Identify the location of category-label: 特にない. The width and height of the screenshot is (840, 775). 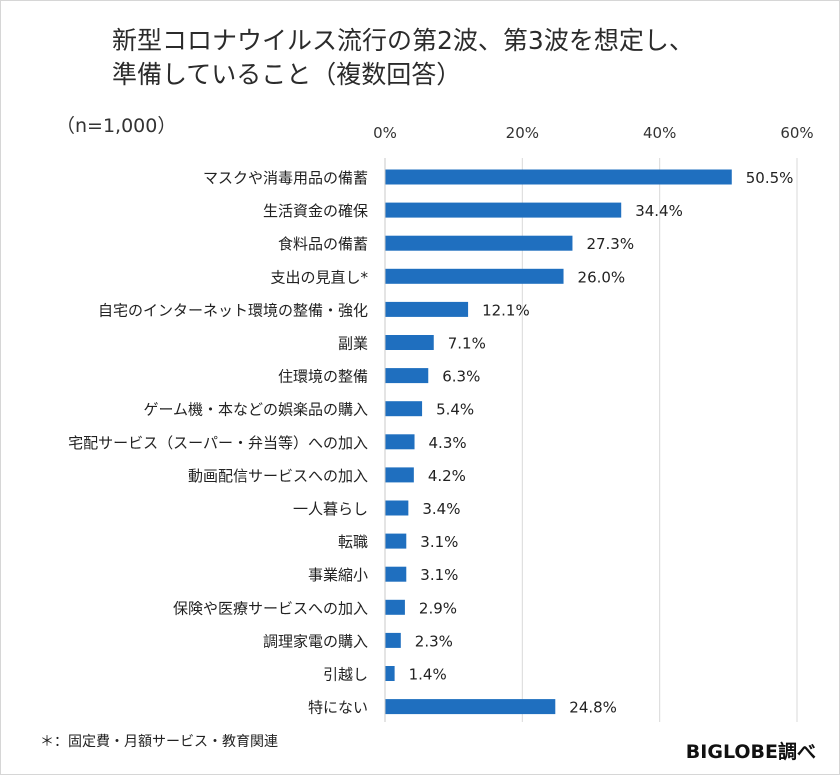
(338, 708).